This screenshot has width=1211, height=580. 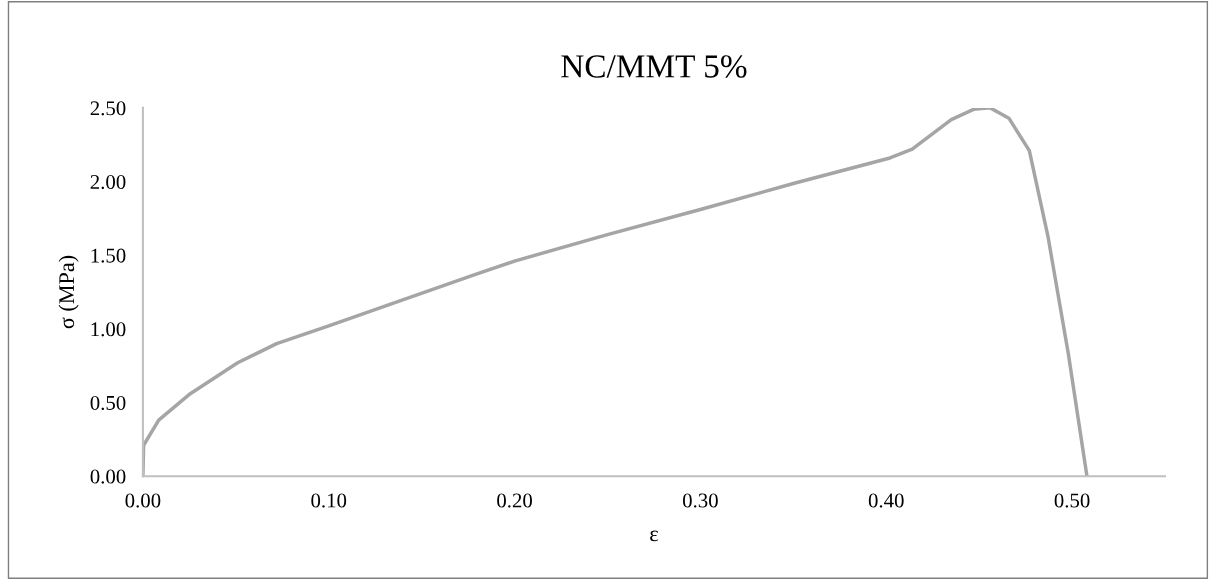 I want to click on y-axis-title: σ (MPa), so click(x=68, y=292).